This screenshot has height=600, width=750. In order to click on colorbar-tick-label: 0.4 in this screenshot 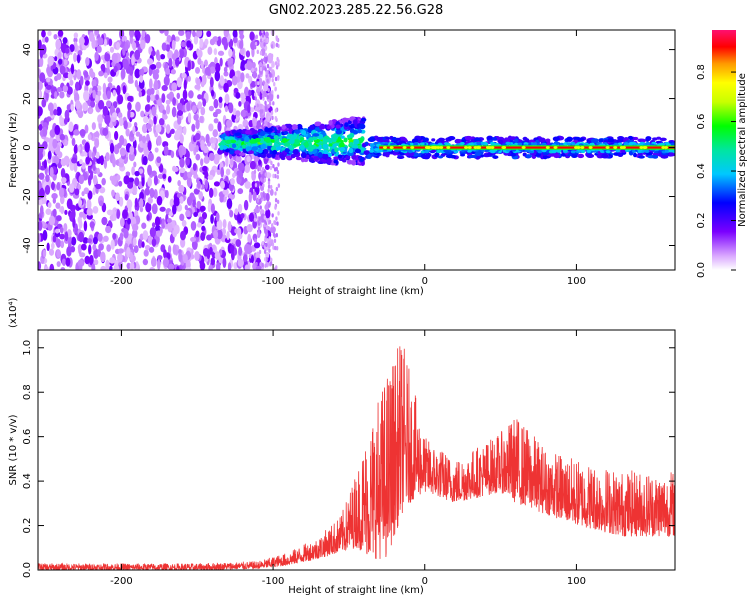, I will do `click(701, 171)`.